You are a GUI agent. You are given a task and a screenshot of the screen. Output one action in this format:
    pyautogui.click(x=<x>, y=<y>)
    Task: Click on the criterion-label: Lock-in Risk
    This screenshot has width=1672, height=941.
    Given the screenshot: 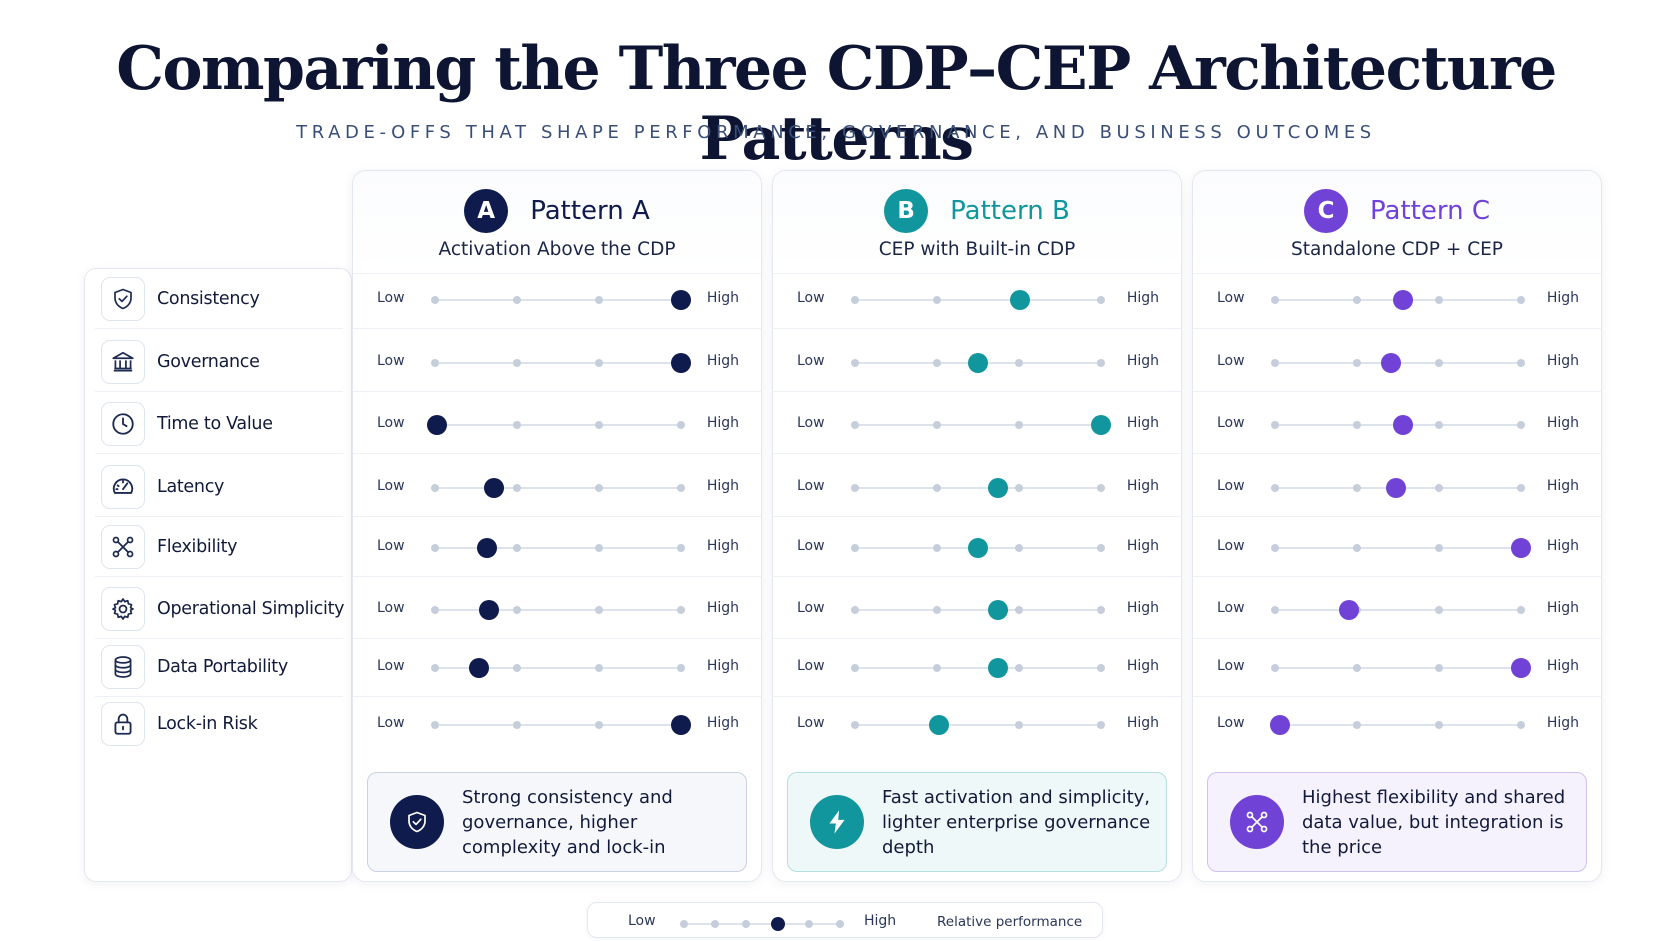 What is the action you would take?
    pyautogui.click(x=207, y=724)
    